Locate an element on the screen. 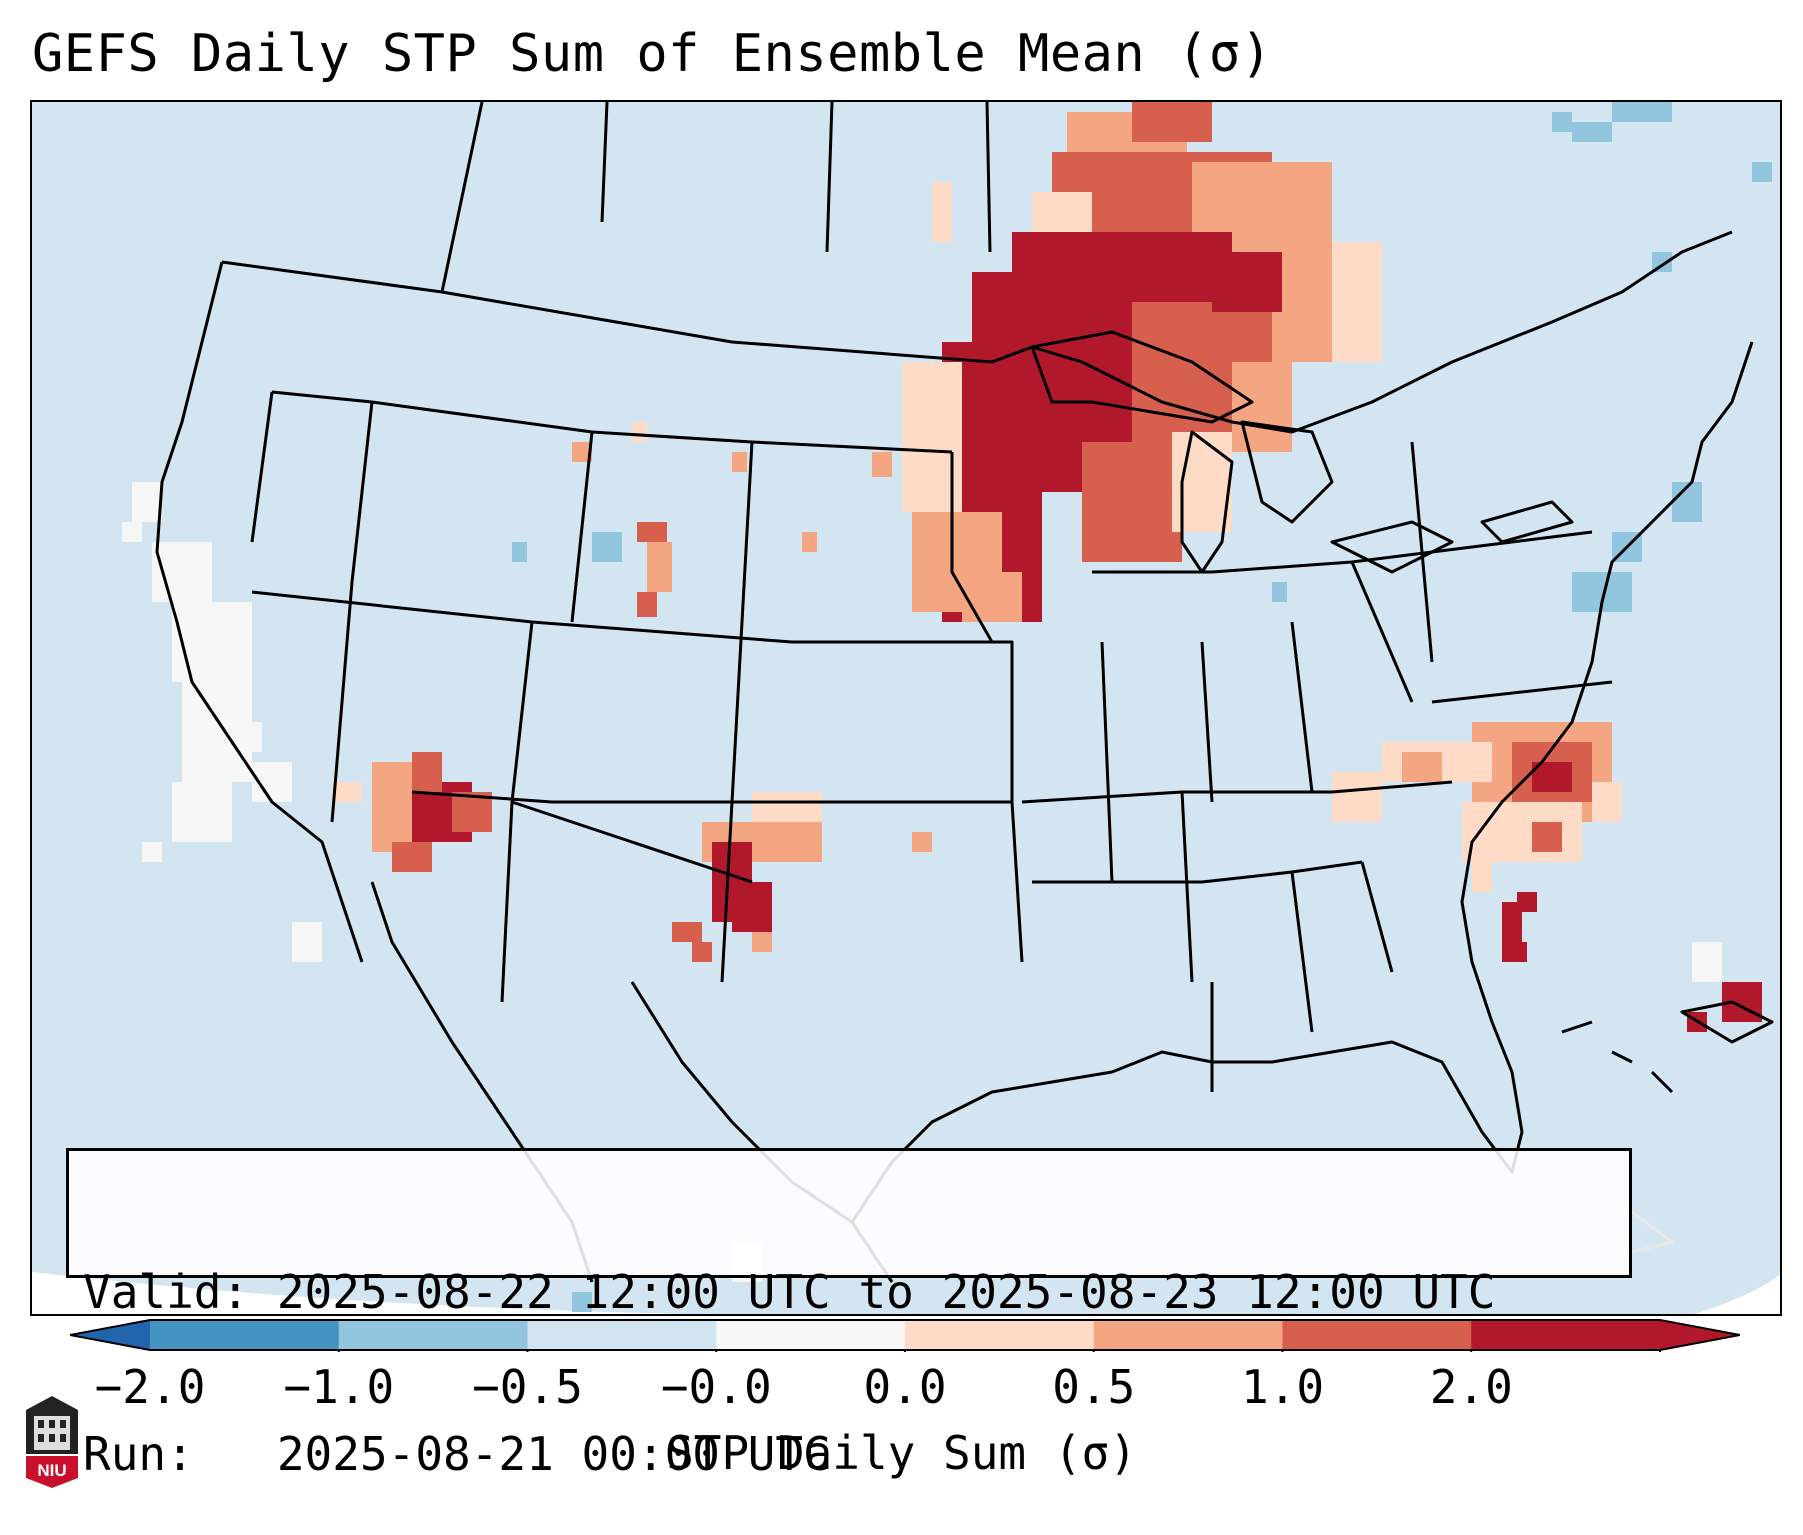 This screenshot has height=1535, width=1803. colorbar-label: STP Daily Sum (σ) is located at coordinates (901, 1453).